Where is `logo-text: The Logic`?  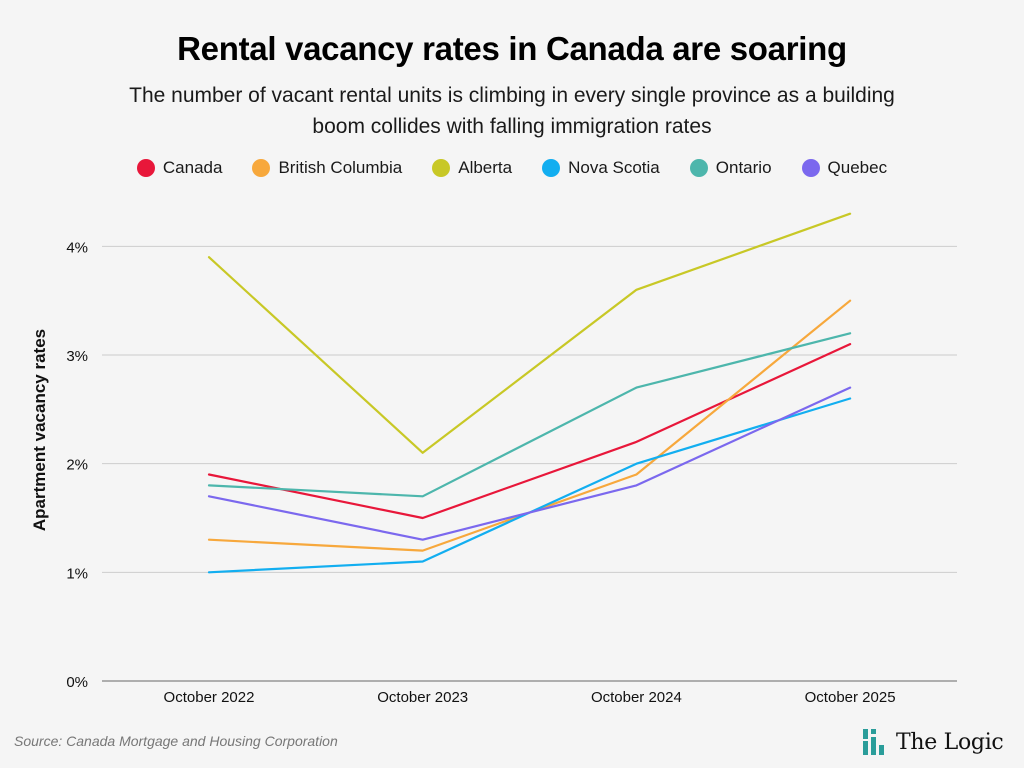
logo-text: The Logic is located at coordinates (950, 742).